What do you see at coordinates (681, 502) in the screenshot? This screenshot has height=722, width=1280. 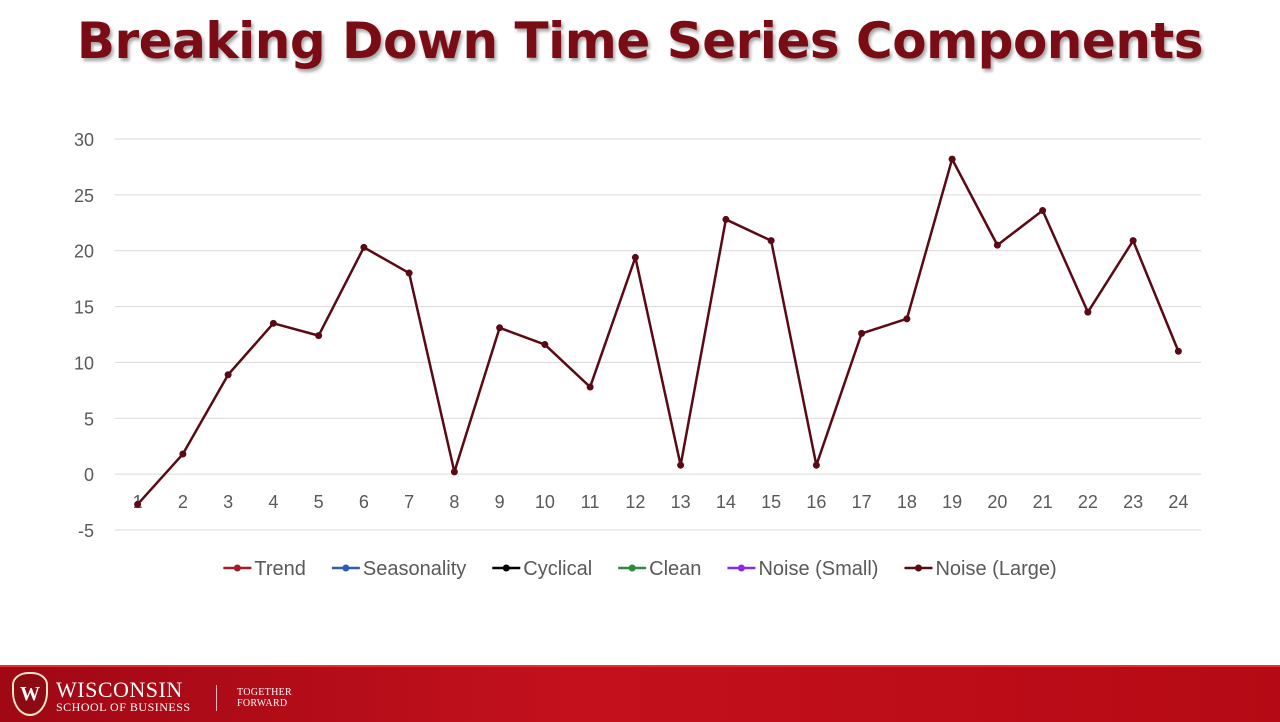 I see `x-tick-label: 13` at bounding box center [681, 502].